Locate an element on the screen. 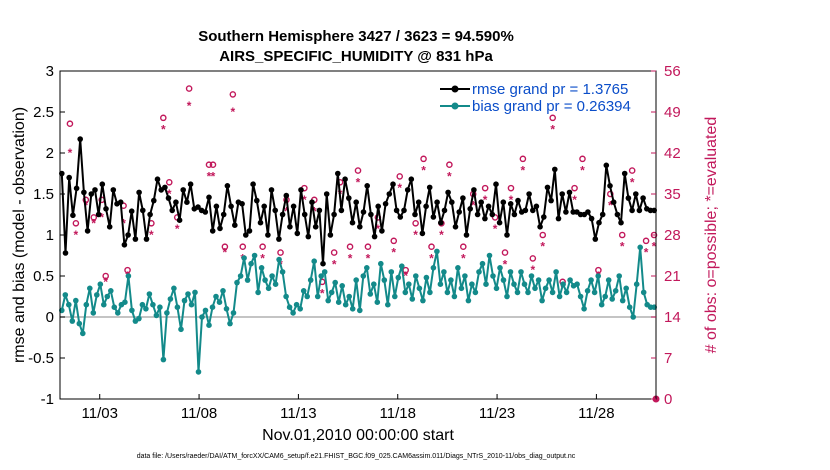 This screenshot has width=830, height=470. y-tick-label: 0.5 is located at coordinates (43, 276).